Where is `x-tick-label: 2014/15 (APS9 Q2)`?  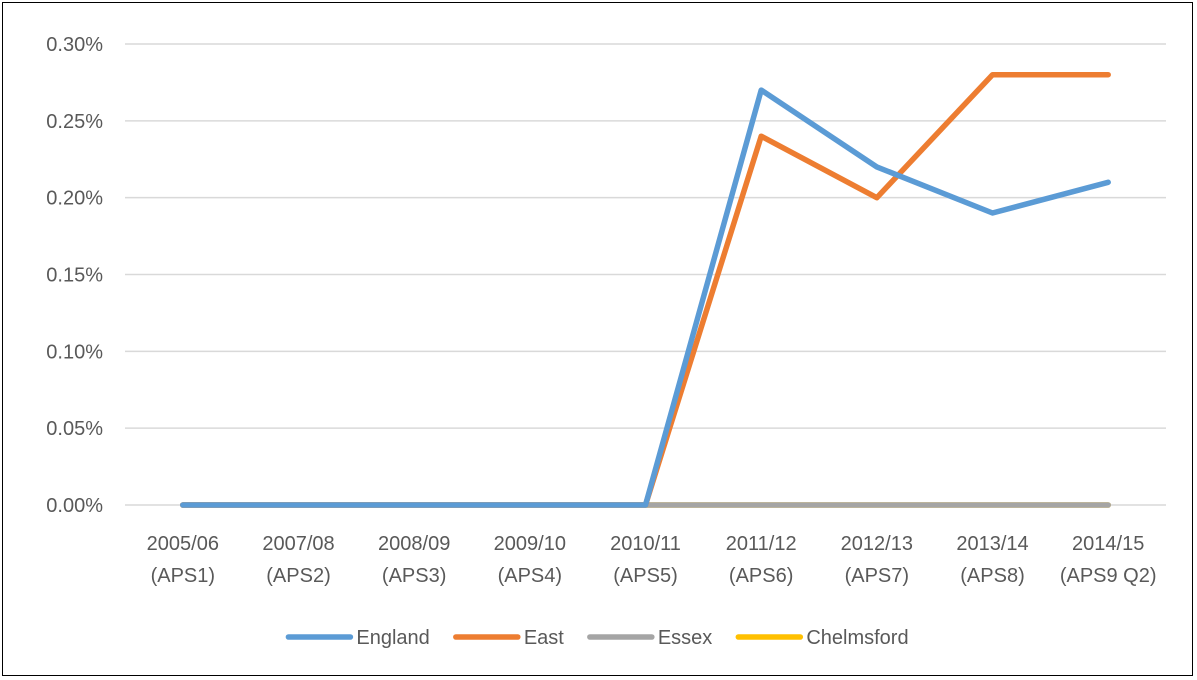 x-tick-label: 2014/15 (APS9 Q2) is located at coordinates (1108, 560).